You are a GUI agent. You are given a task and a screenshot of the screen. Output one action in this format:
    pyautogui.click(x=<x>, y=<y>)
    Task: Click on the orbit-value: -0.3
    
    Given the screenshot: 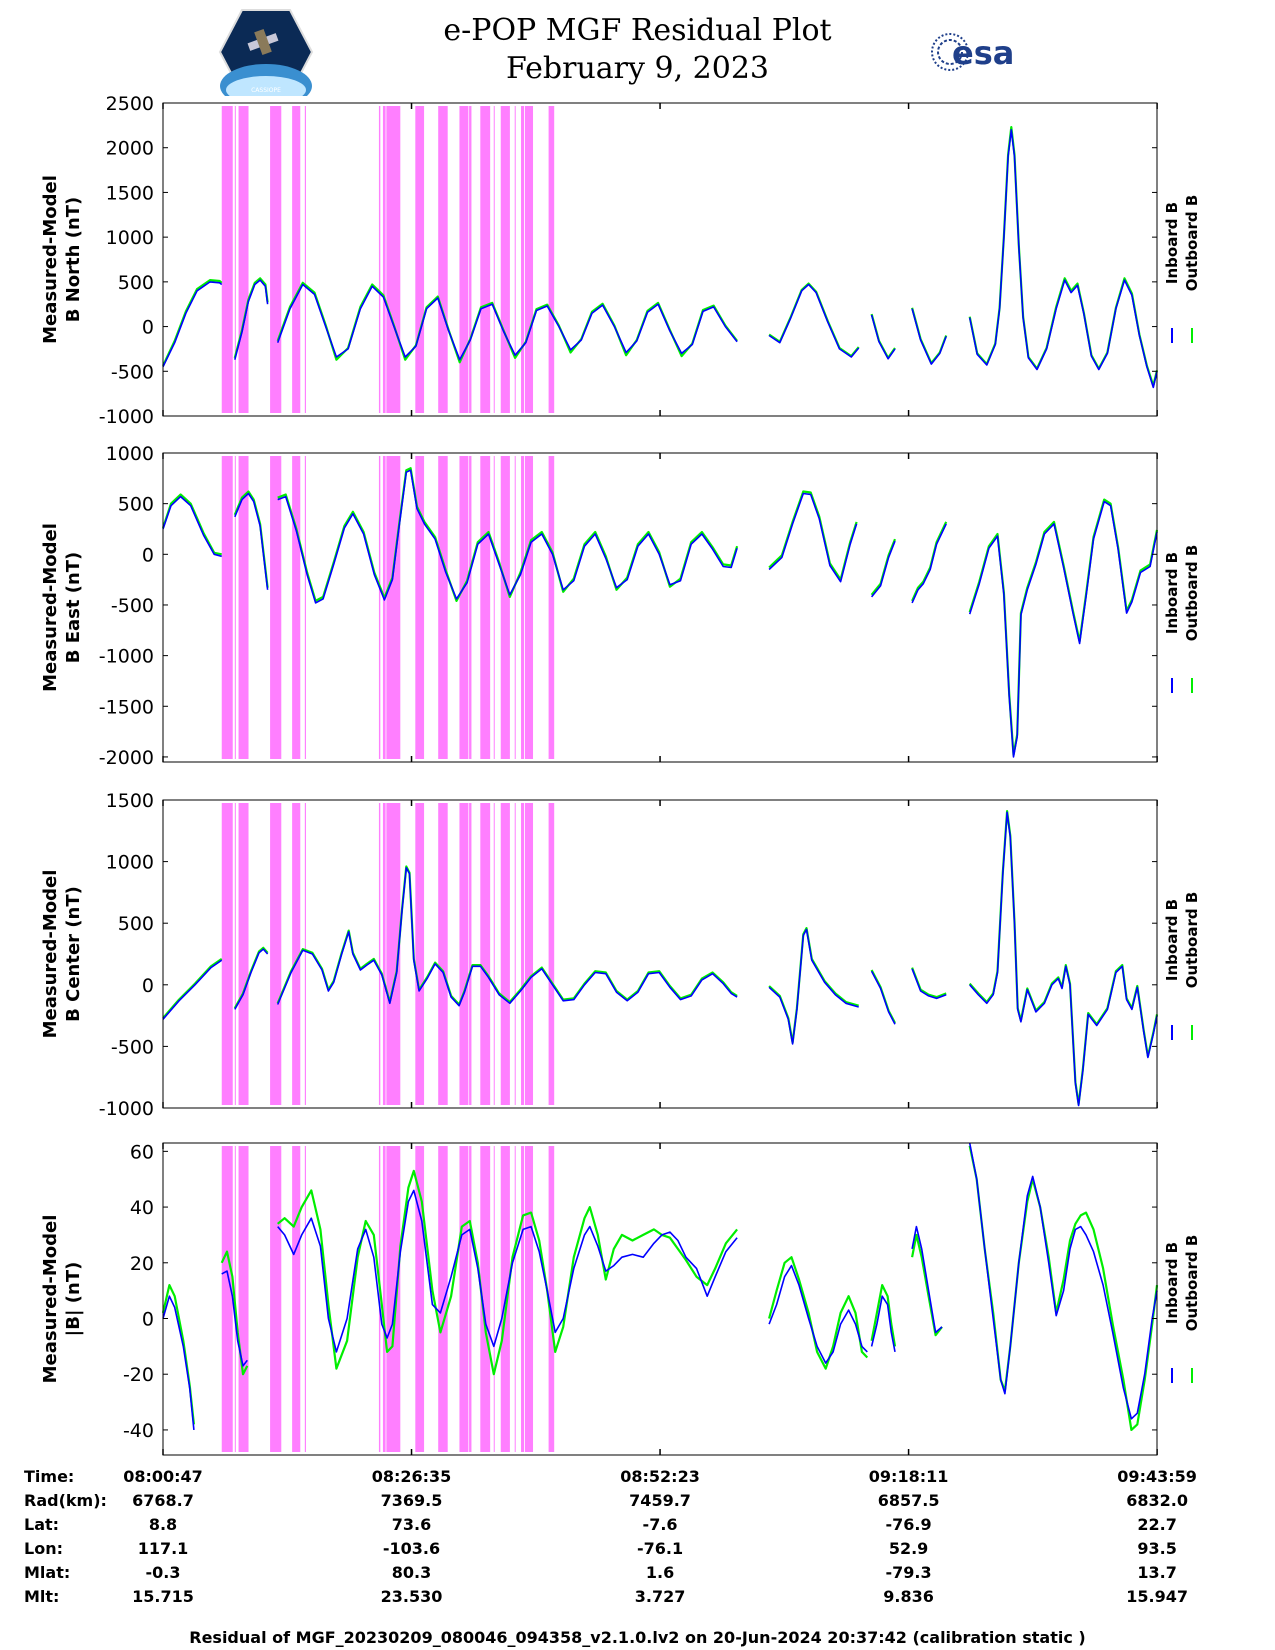 What is the action you would take?
    pyautogui.click(x=163, y=1572)
    